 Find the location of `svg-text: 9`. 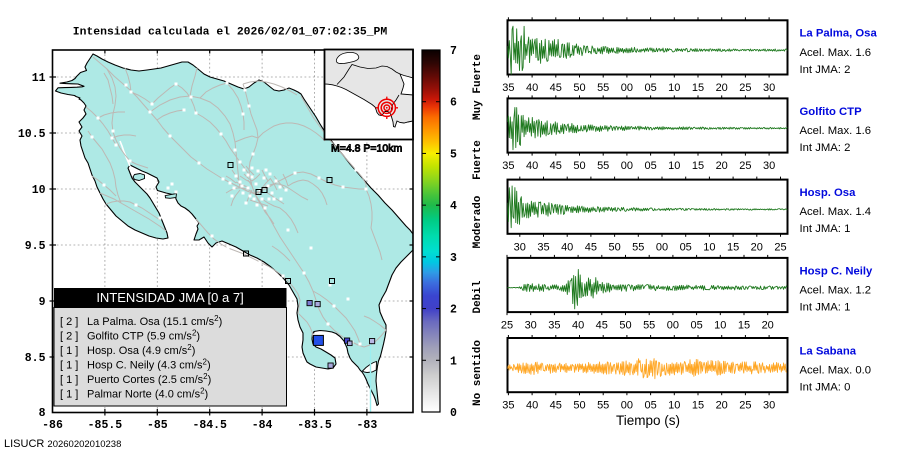

svg-text: 9 is located at coordinates (42, 302).